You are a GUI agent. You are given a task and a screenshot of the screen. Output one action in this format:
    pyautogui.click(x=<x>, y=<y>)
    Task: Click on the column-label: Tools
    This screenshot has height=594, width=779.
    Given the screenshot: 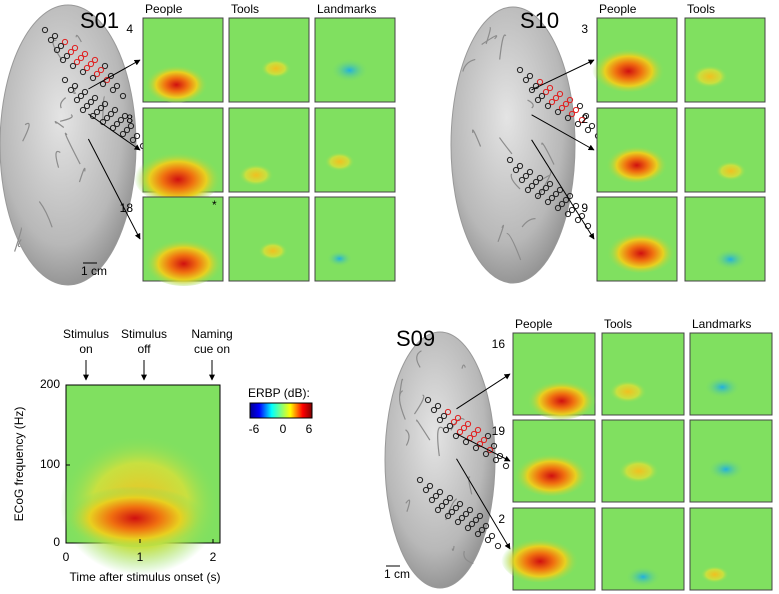 What is the action you would take?
    pyautogui.click(x=245, y=9)
    